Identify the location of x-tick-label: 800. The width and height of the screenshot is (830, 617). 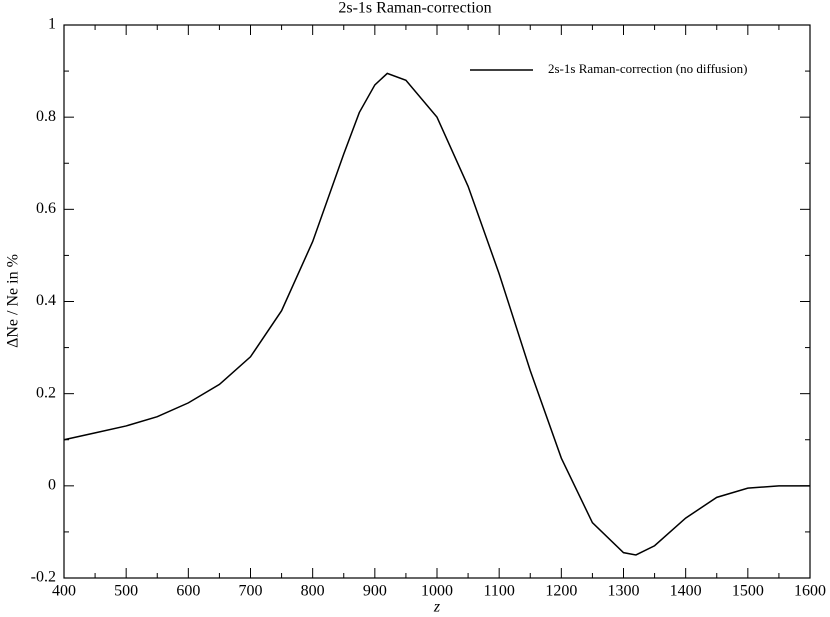
(313, 591).